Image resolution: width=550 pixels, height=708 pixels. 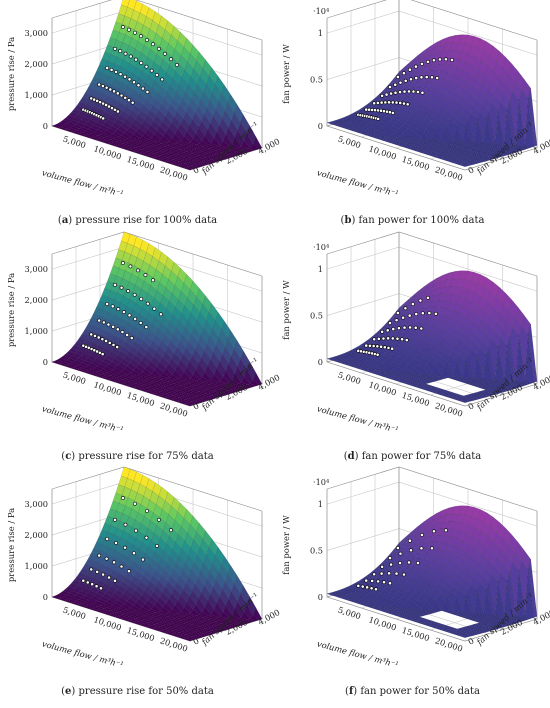 I want to click on markers-c, so click(x=122, y=309).